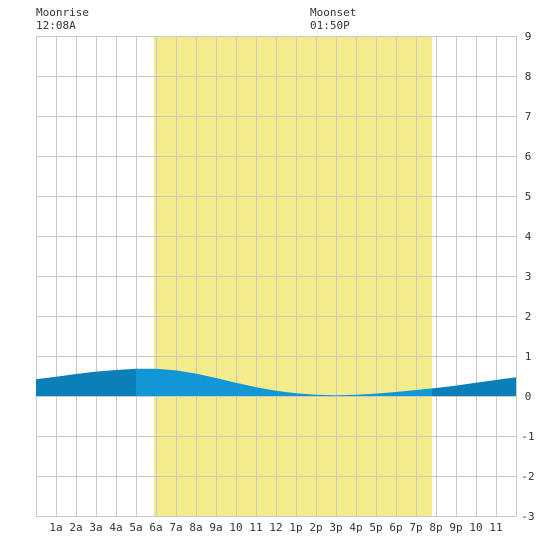 The width and height of the screenshot is (550, 550). What do you see at coordinates (62, 12) in the screenshot?
I see `moonrise-label: Moonrise` at bounding box center [62, 12].